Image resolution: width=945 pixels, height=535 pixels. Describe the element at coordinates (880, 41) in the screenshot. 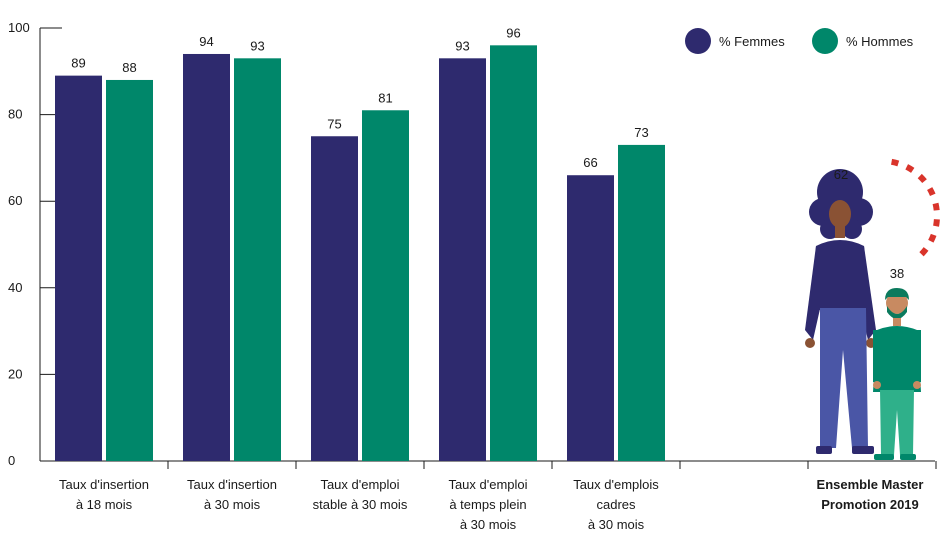

I see `legend-label-hommes: % Hommes` at that location.